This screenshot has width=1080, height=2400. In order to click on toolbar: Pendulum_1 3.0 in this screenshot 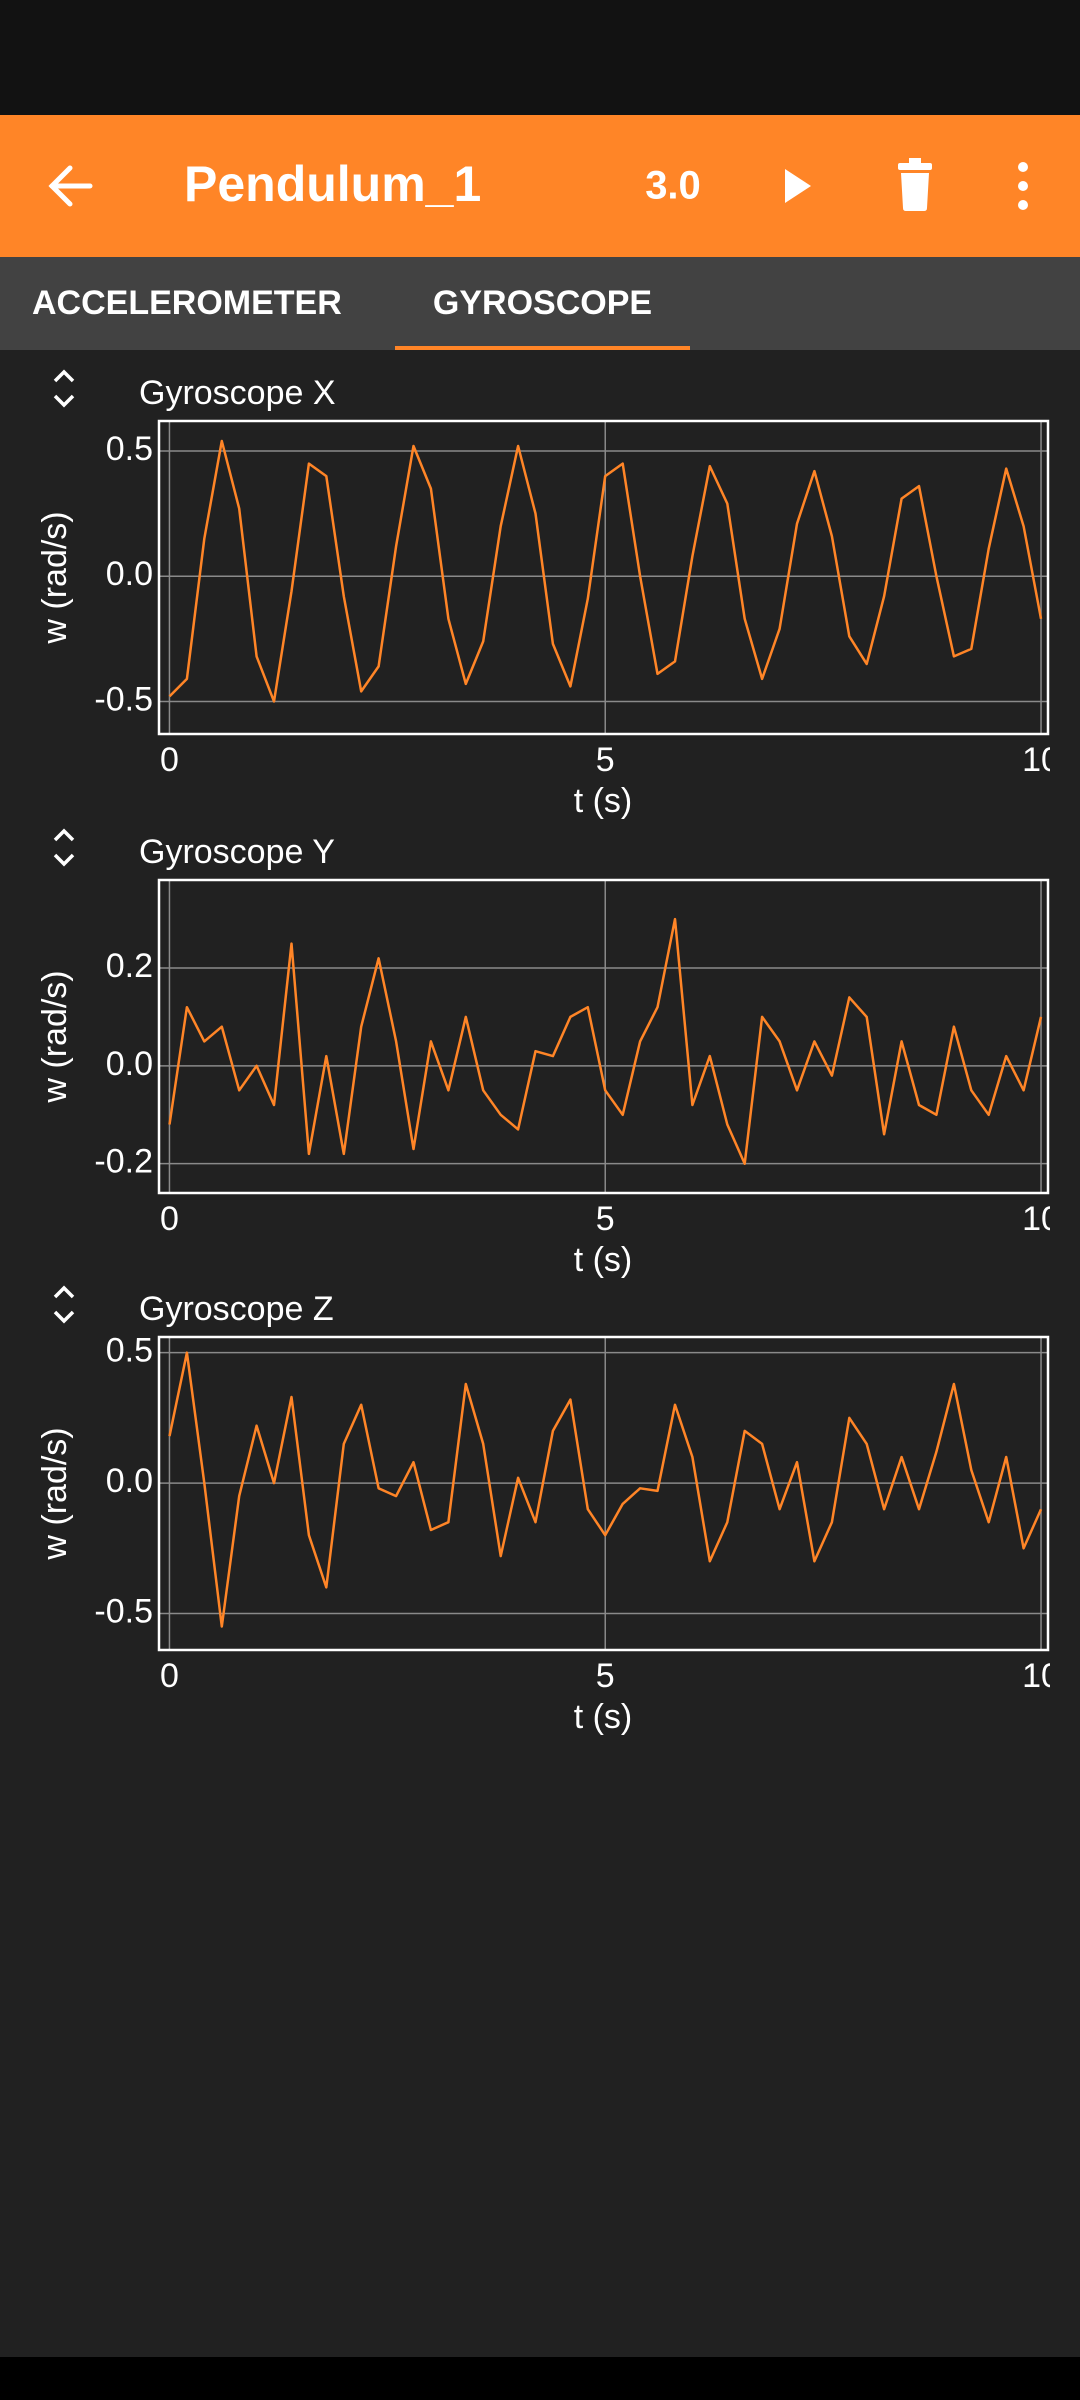, I will do `click(540, 186)`.